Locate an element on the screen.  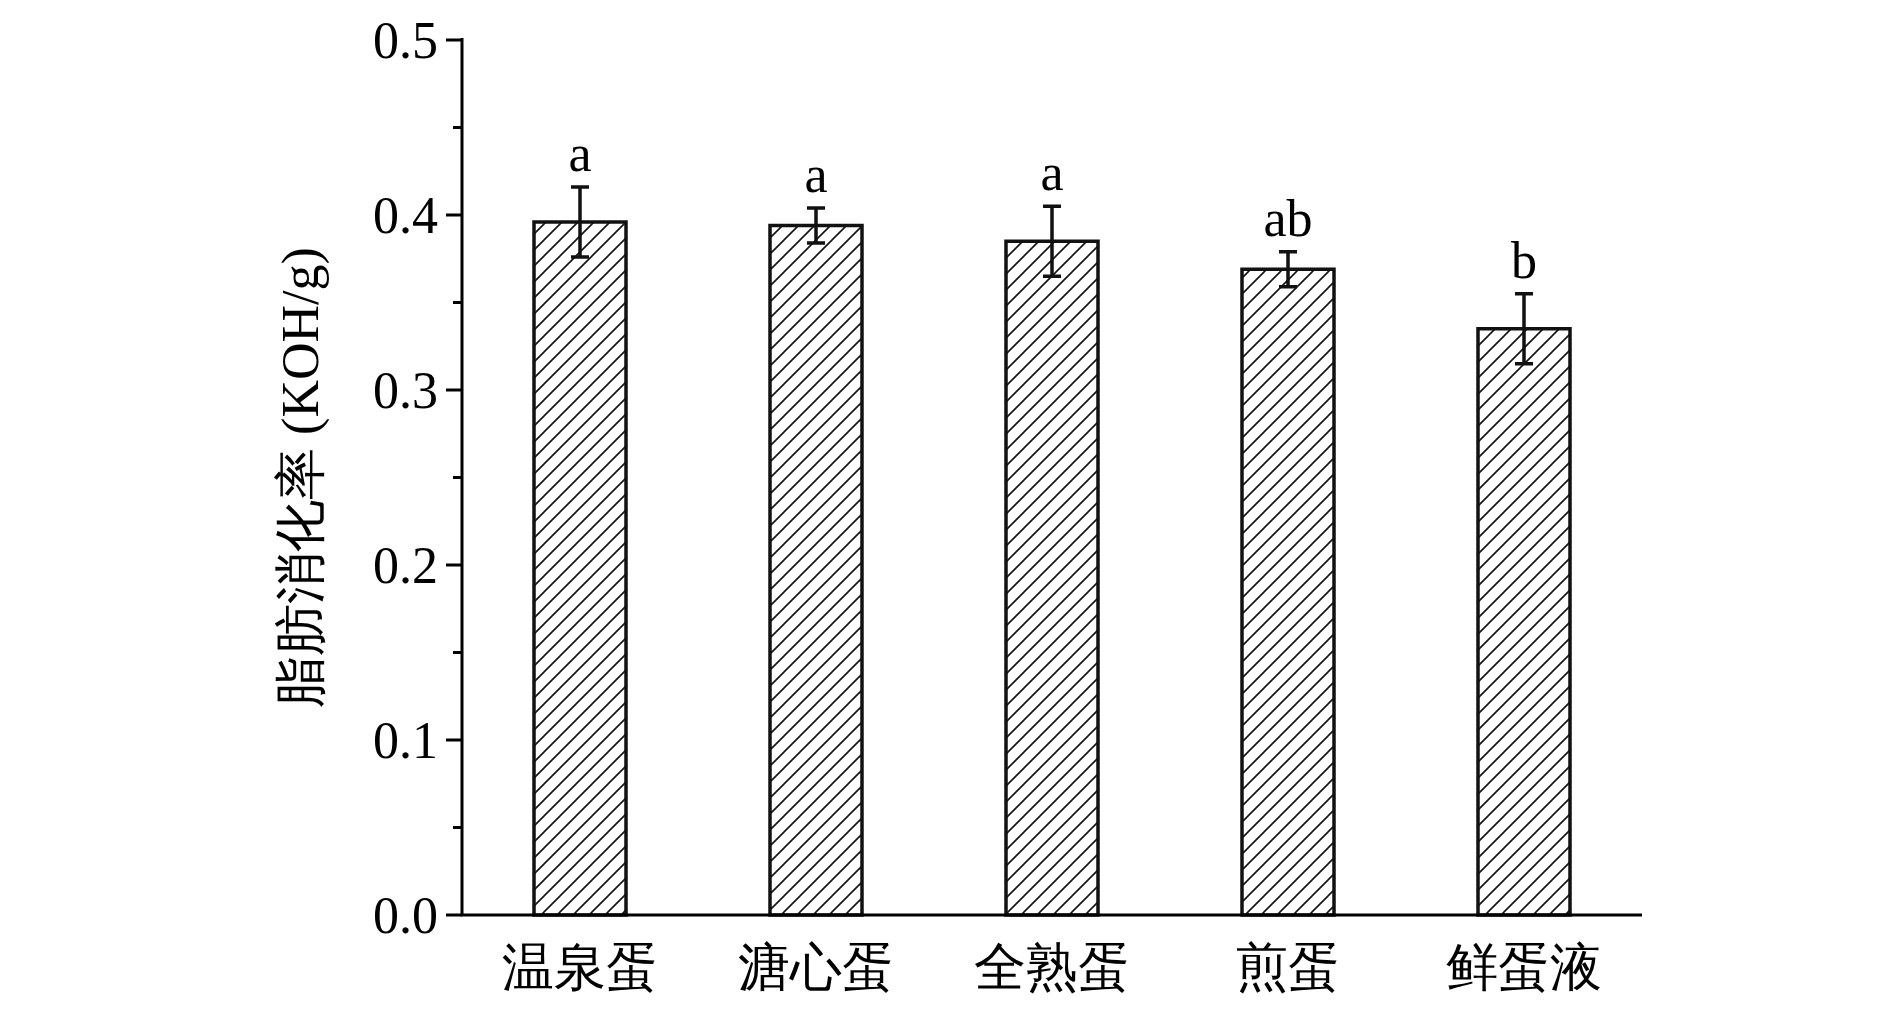
x-tick-label: 溏心蛋 is located at coordinates (816, 967).